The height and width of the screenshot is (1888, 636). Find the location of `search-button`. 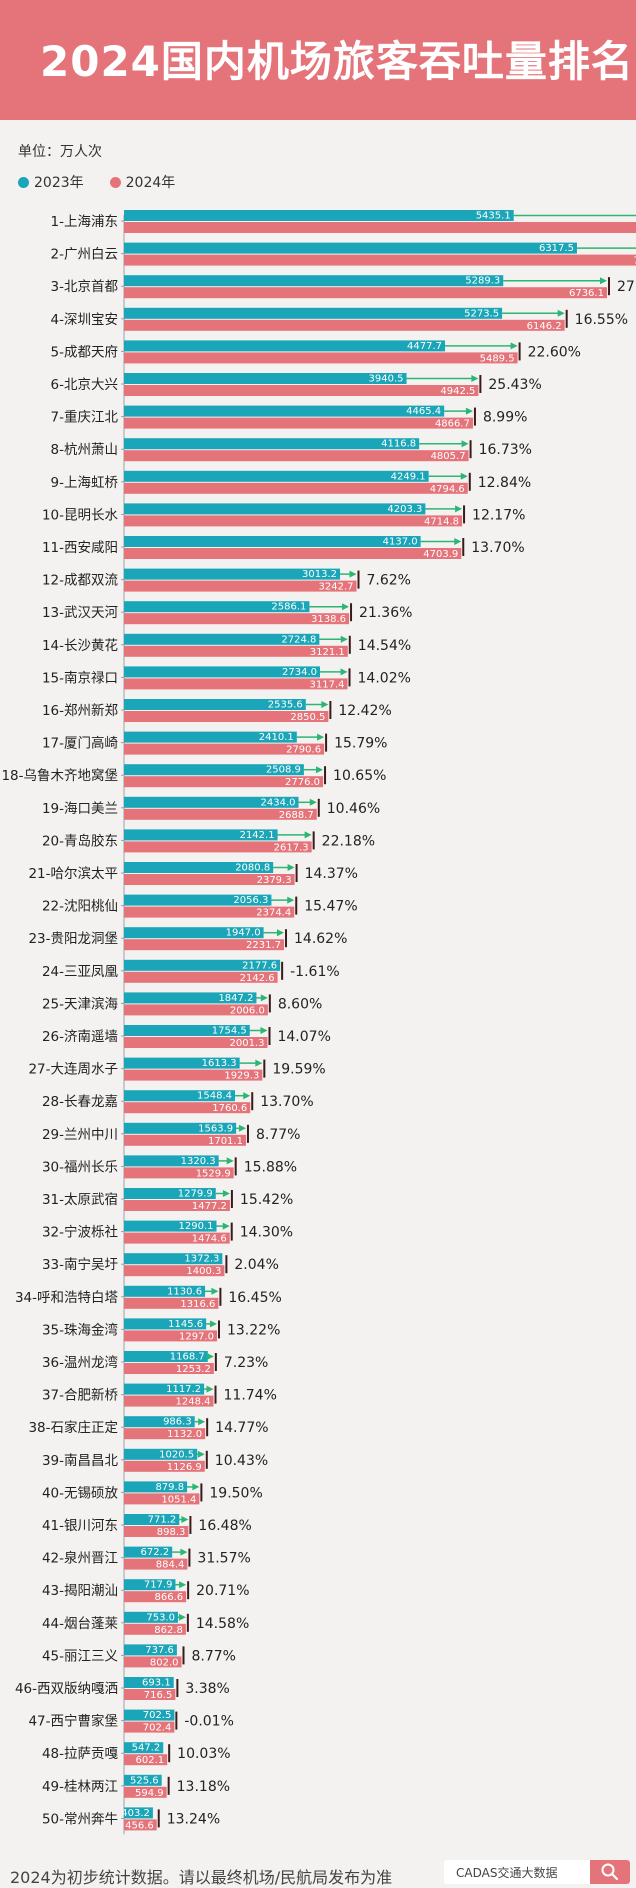

search-button is located at coordinates (610, 1872).